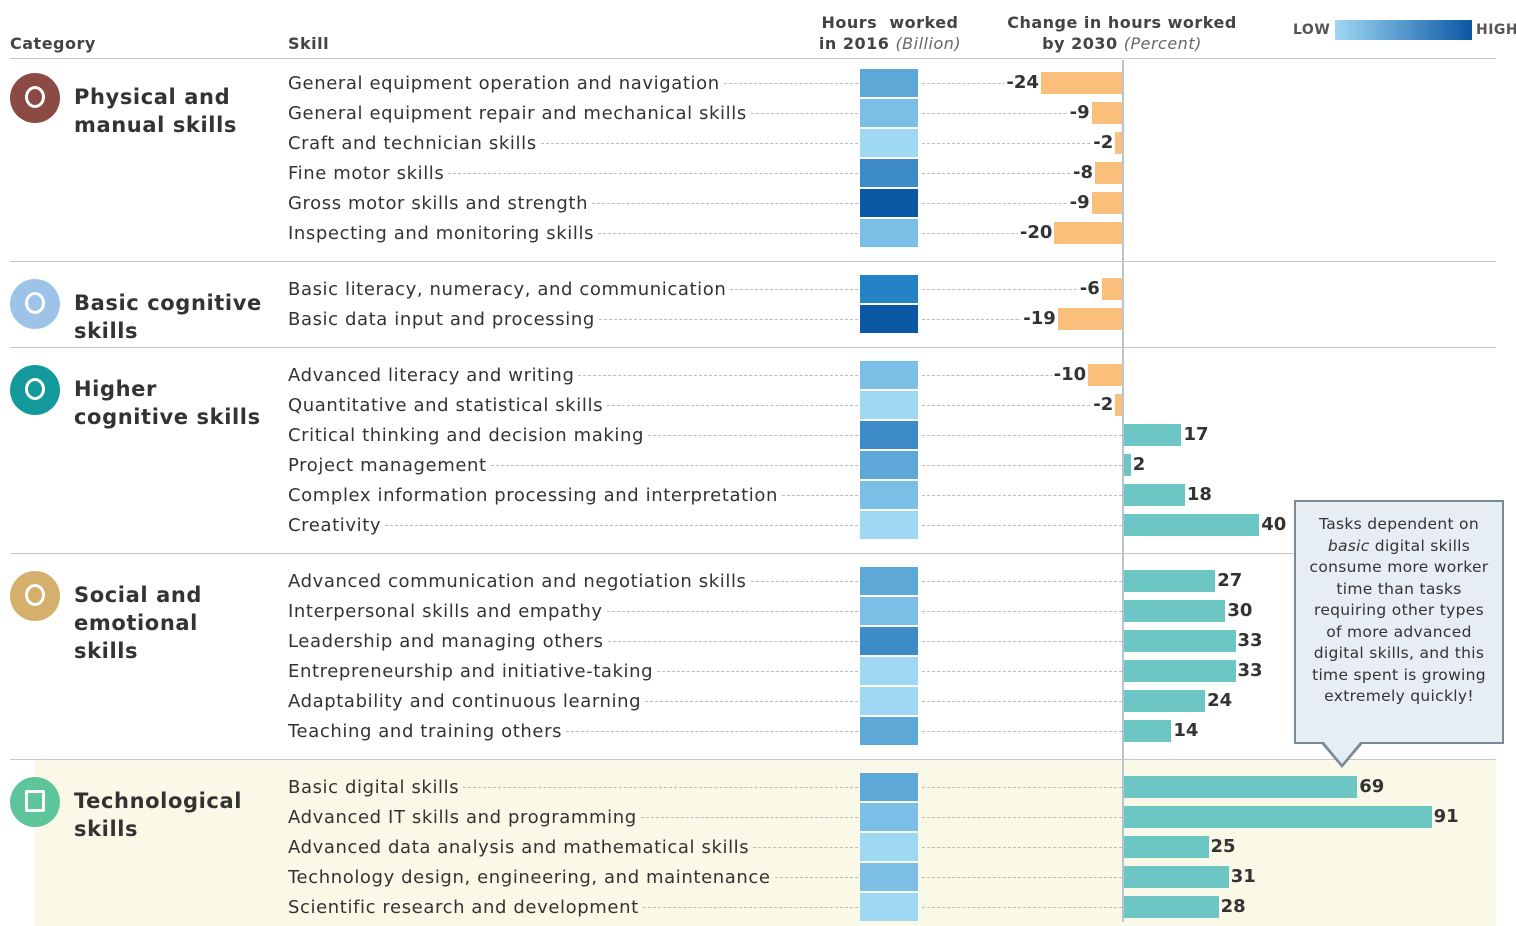  What do you see at coordinates (1036, 233) in the screenshot?
I see `value-label: -20` at bounding box center [1036, 233].